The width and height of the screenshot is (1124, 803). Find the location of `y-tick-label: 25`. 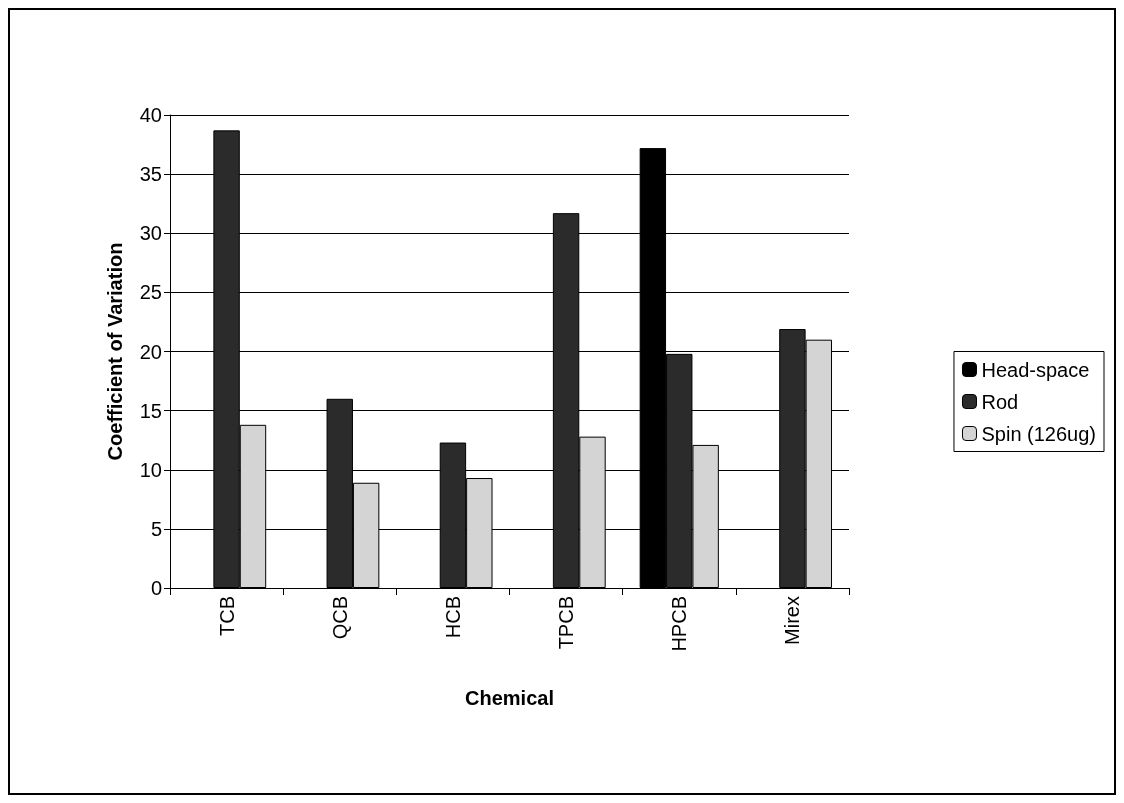

y-tick-label: 25 is located at coordinates (150, 292).